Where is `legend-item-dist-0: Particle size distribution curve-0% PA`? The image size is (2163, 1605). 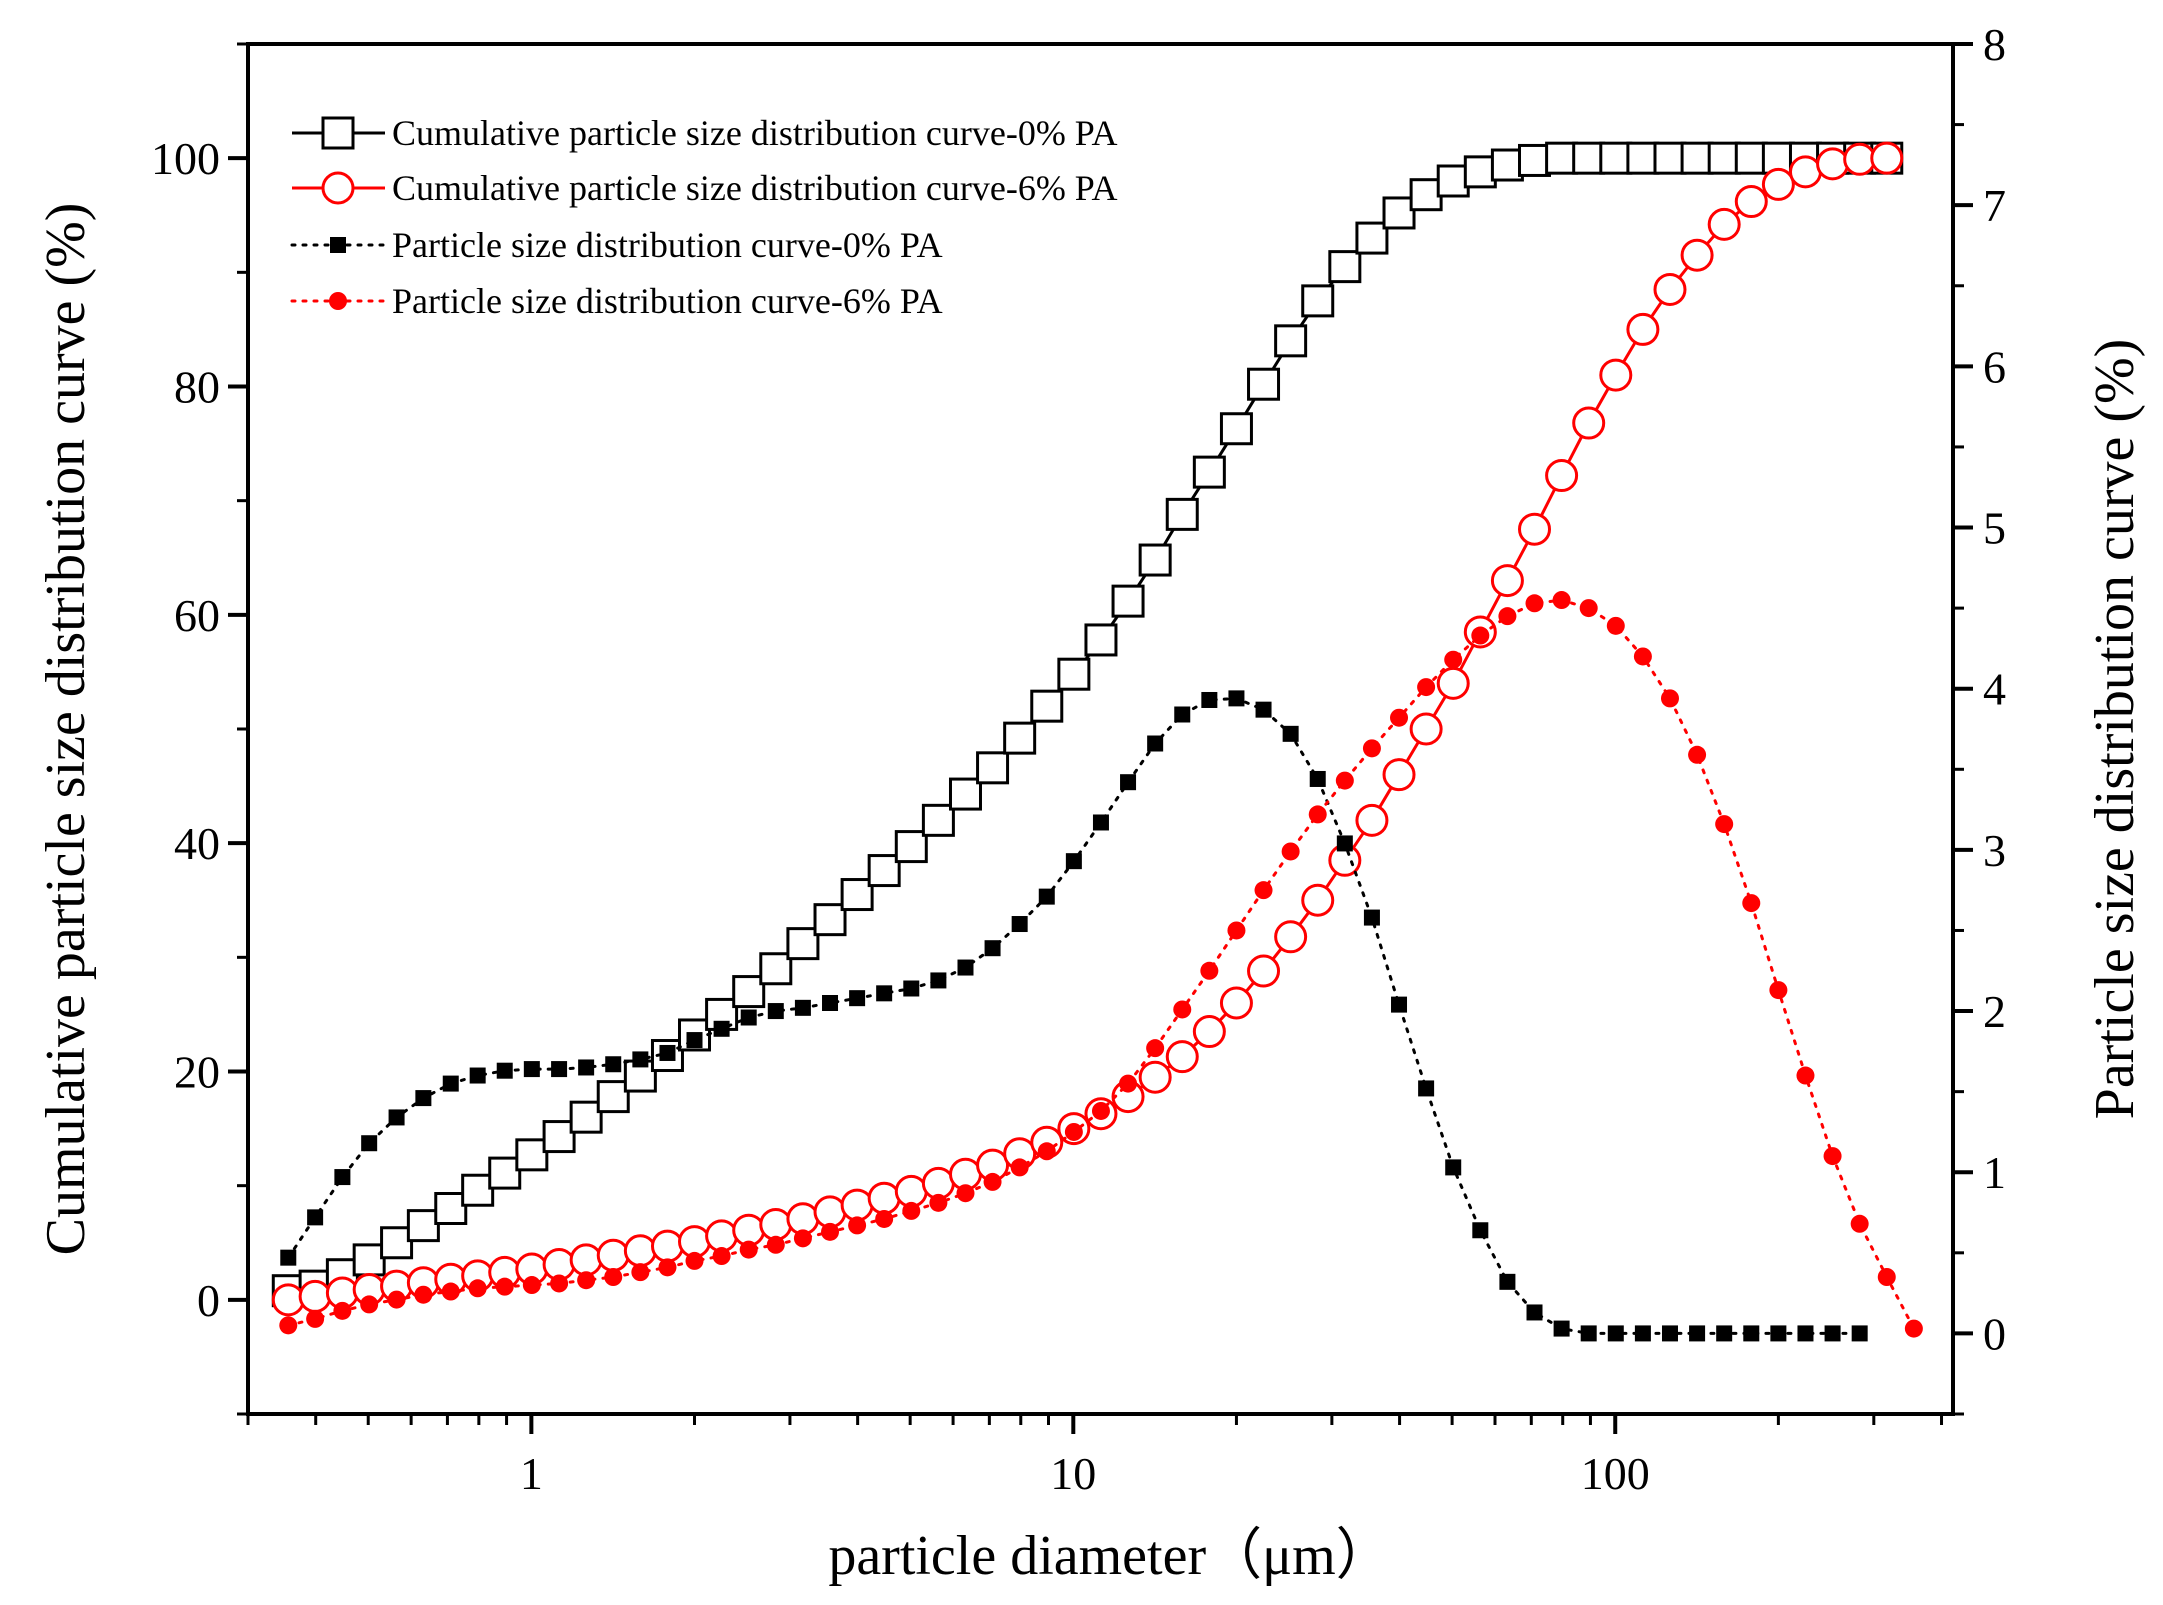 legend-item-dist-0: Particle size distribution curve-0% PA is located at coordinates (616, 245).